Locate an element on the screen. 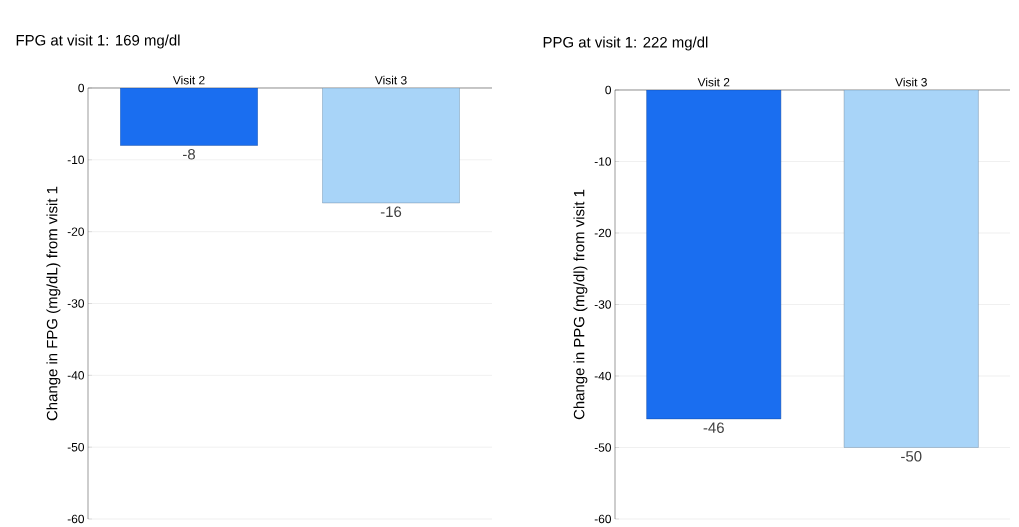 Image resolution: width=1019 pixels, height=527 pixels. data-label: -50 is located at coordinates (911, 456).